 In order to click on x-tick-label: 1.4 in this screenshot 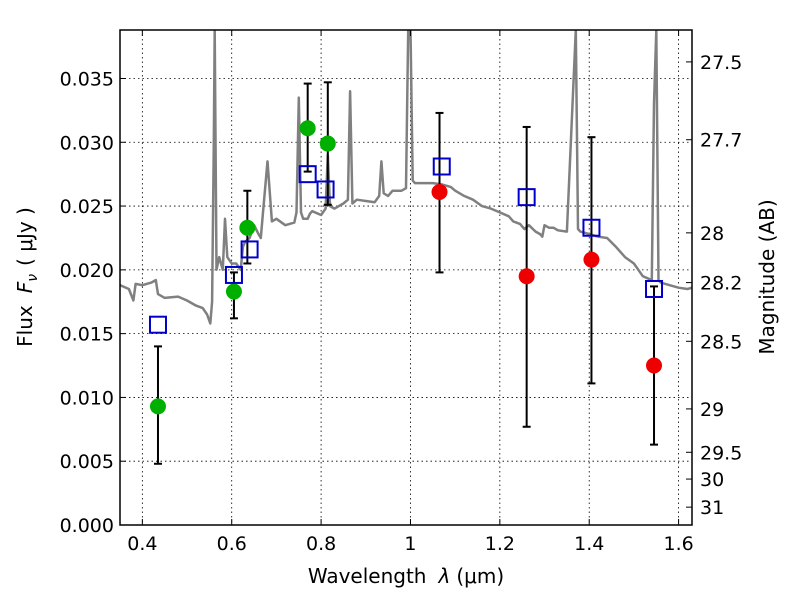, I will do `click(589, 544)`.